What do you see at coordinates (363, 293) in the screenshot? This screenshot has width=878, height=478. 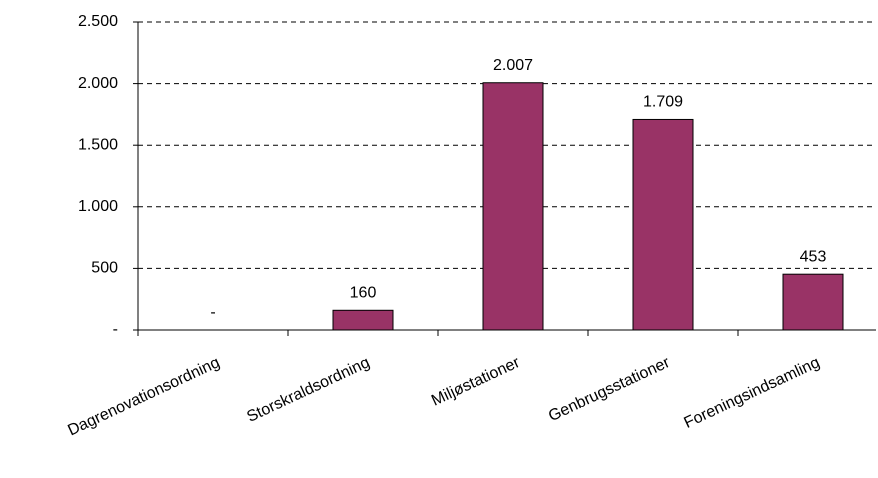 I see `data-label: 160` at bounding box center [363, 293].